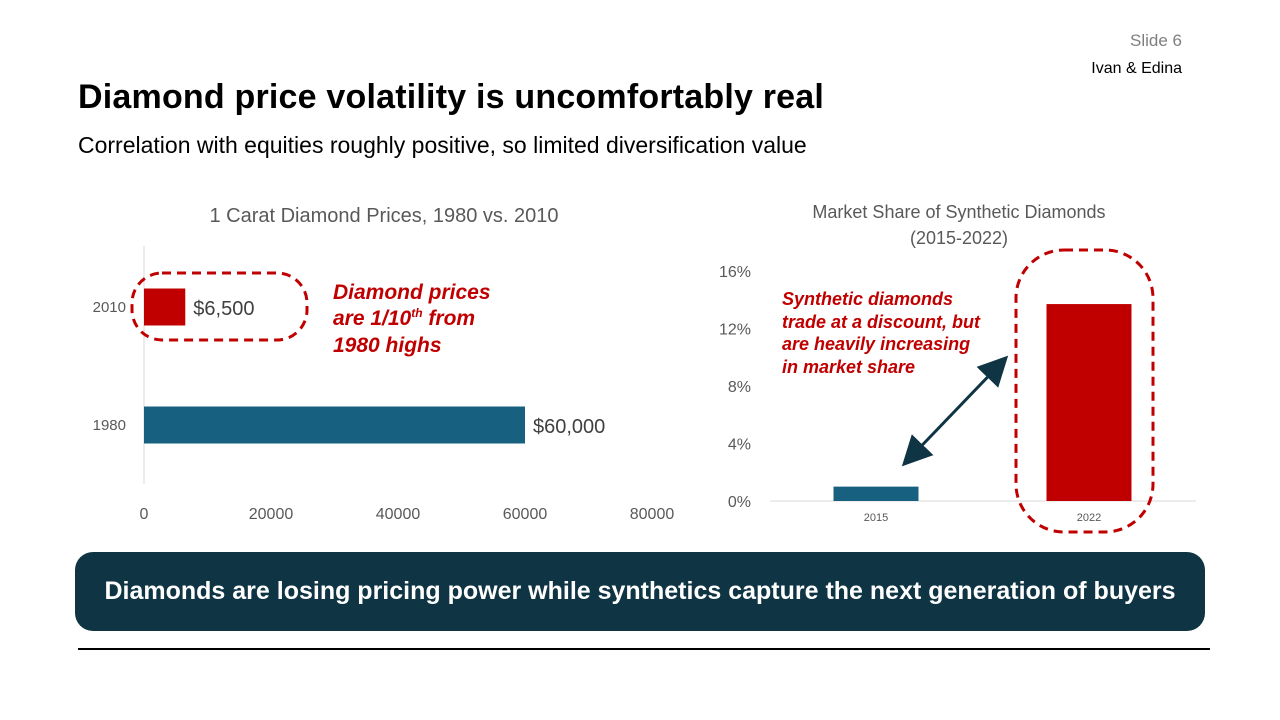 This screenshot has height=720, width=1280. I want to click on price-chart-title: 1 Carat Diamond Prices, 1980 vs. 2010, so click(383, 216).